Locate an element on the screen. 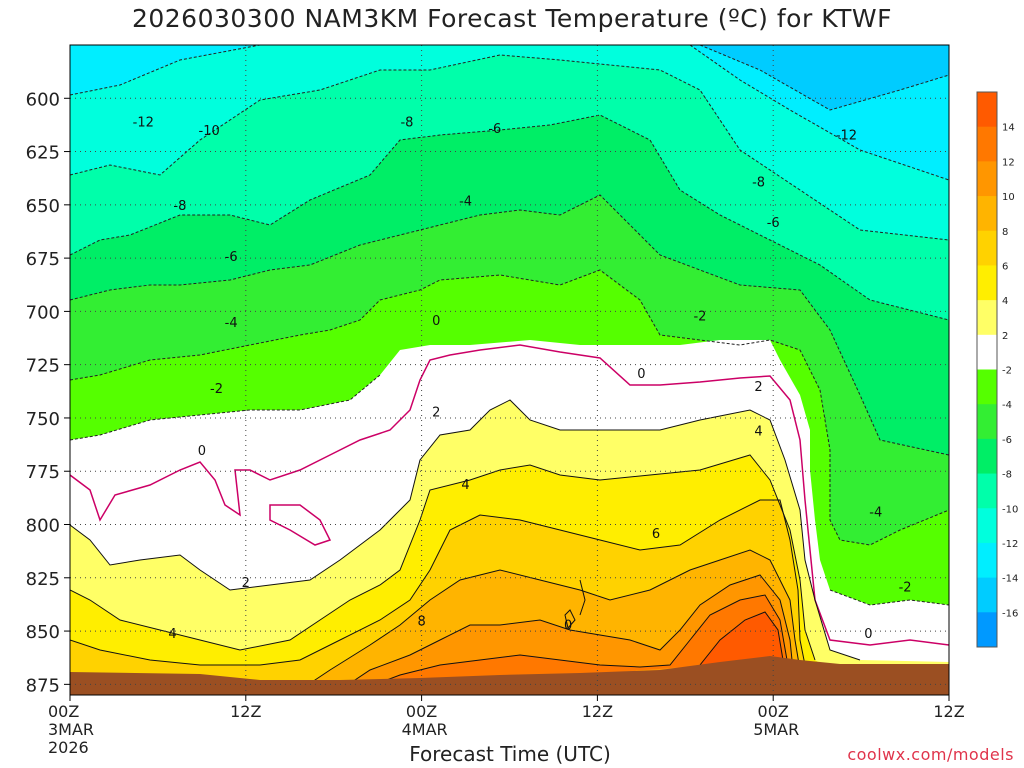  x-date-label: 4MAR is located at coordinates (425, 729).